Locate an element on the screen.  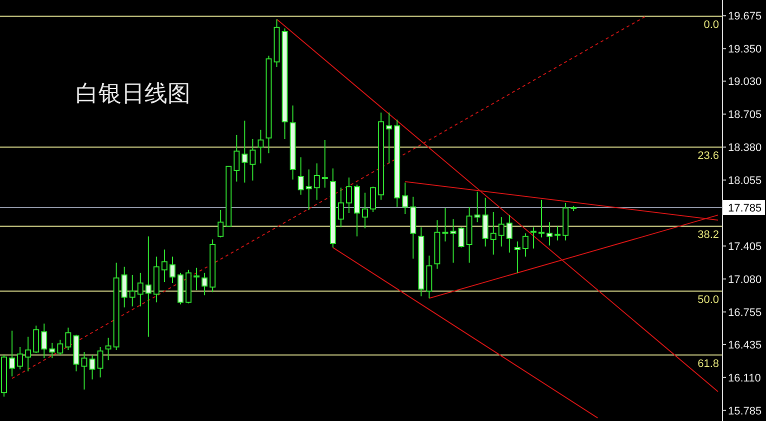
y-tick-label: 18.380 is located at coordinates (745, 148).